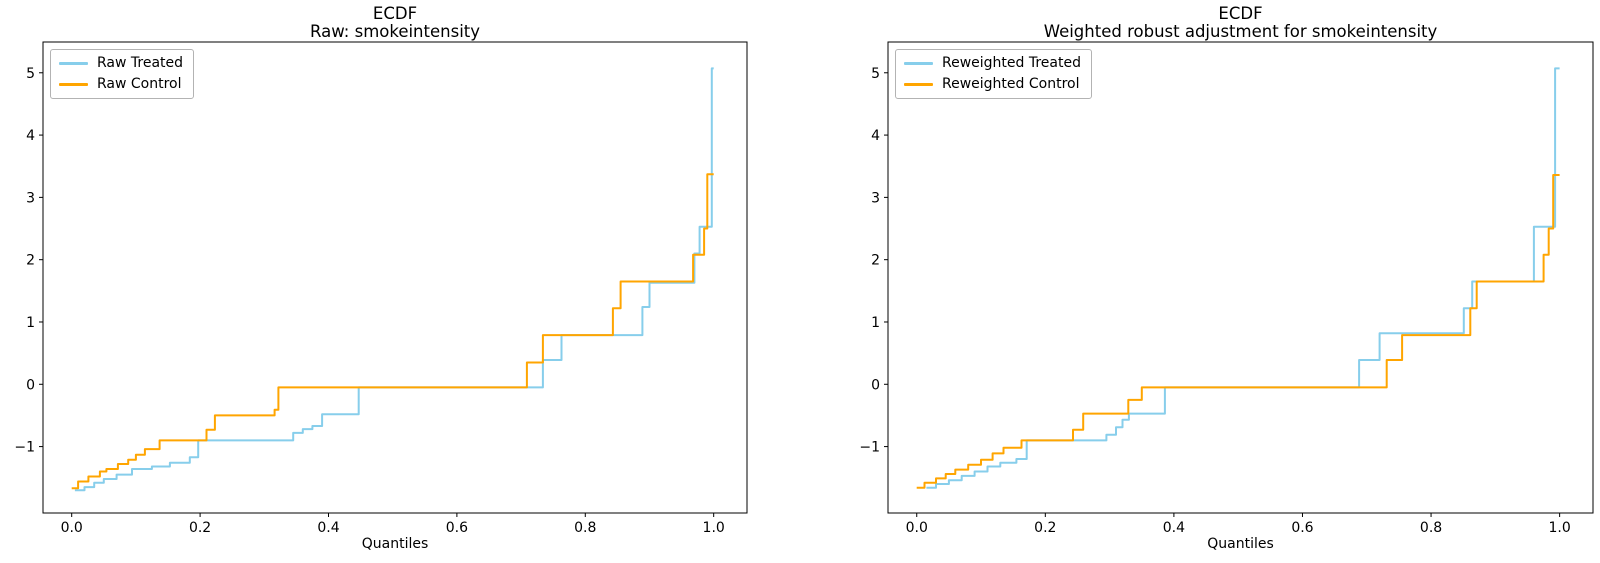 The image size is (1600, 563). What do you see at coordinates (395, 544) in the screenshot?
I see `x-axis-label-raw: Quantiles` at bounding box center [395, 544].